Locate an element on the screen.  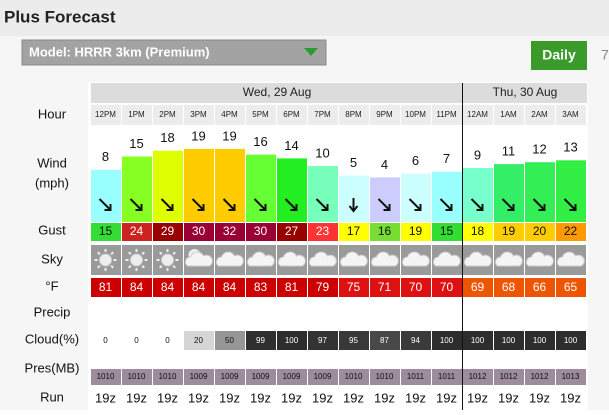
temp-value: 65 is located at coordinates (571, 287).